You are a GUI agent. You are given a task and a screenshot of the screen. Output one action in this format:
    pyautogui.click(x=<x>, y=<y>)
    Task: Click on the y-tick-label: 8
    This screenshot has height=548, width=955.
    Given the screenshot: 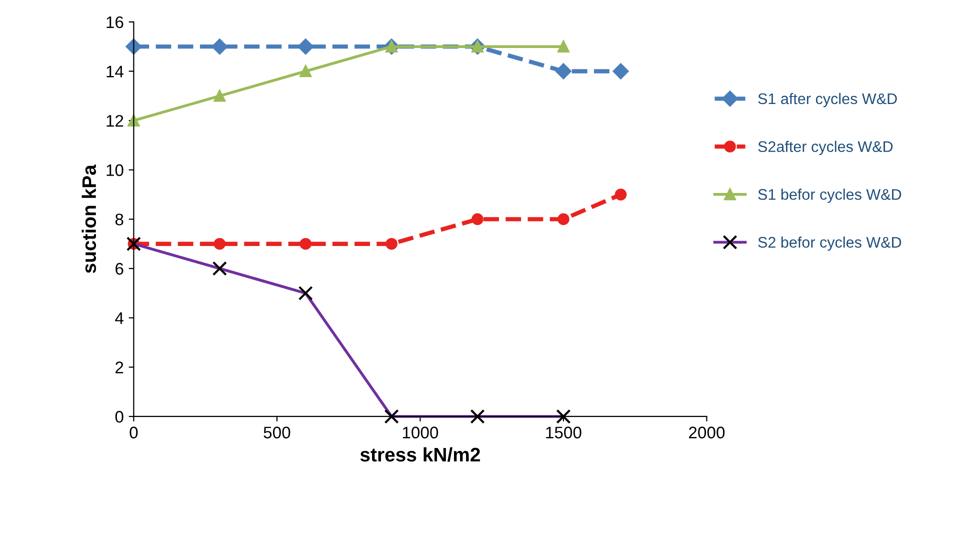 What is the action you would take?
    pyautogui.click(x=119, y=220)
    